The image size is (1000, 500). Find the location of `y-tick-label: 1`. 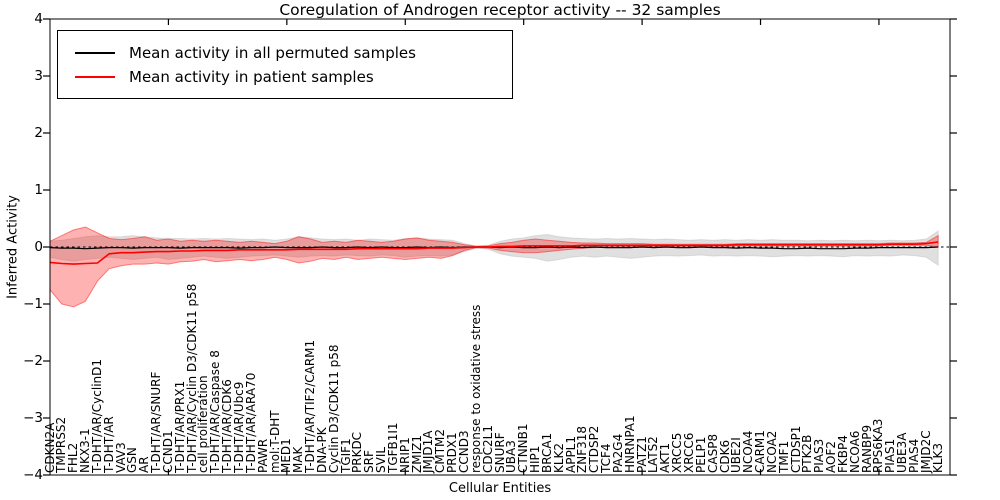

y-tick-label: 1 is located at coordinates (38, 190).